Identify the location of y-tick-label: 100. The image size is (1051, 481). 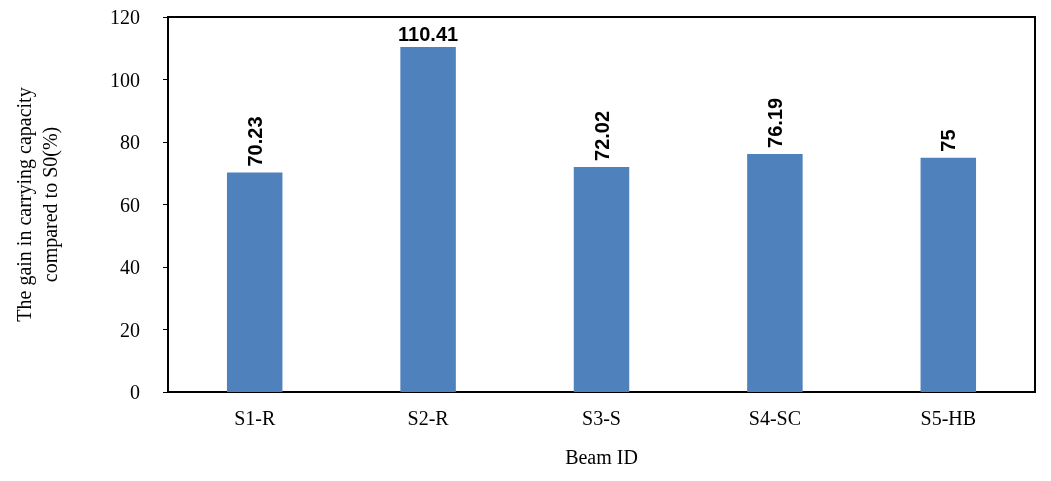
(125, 79).